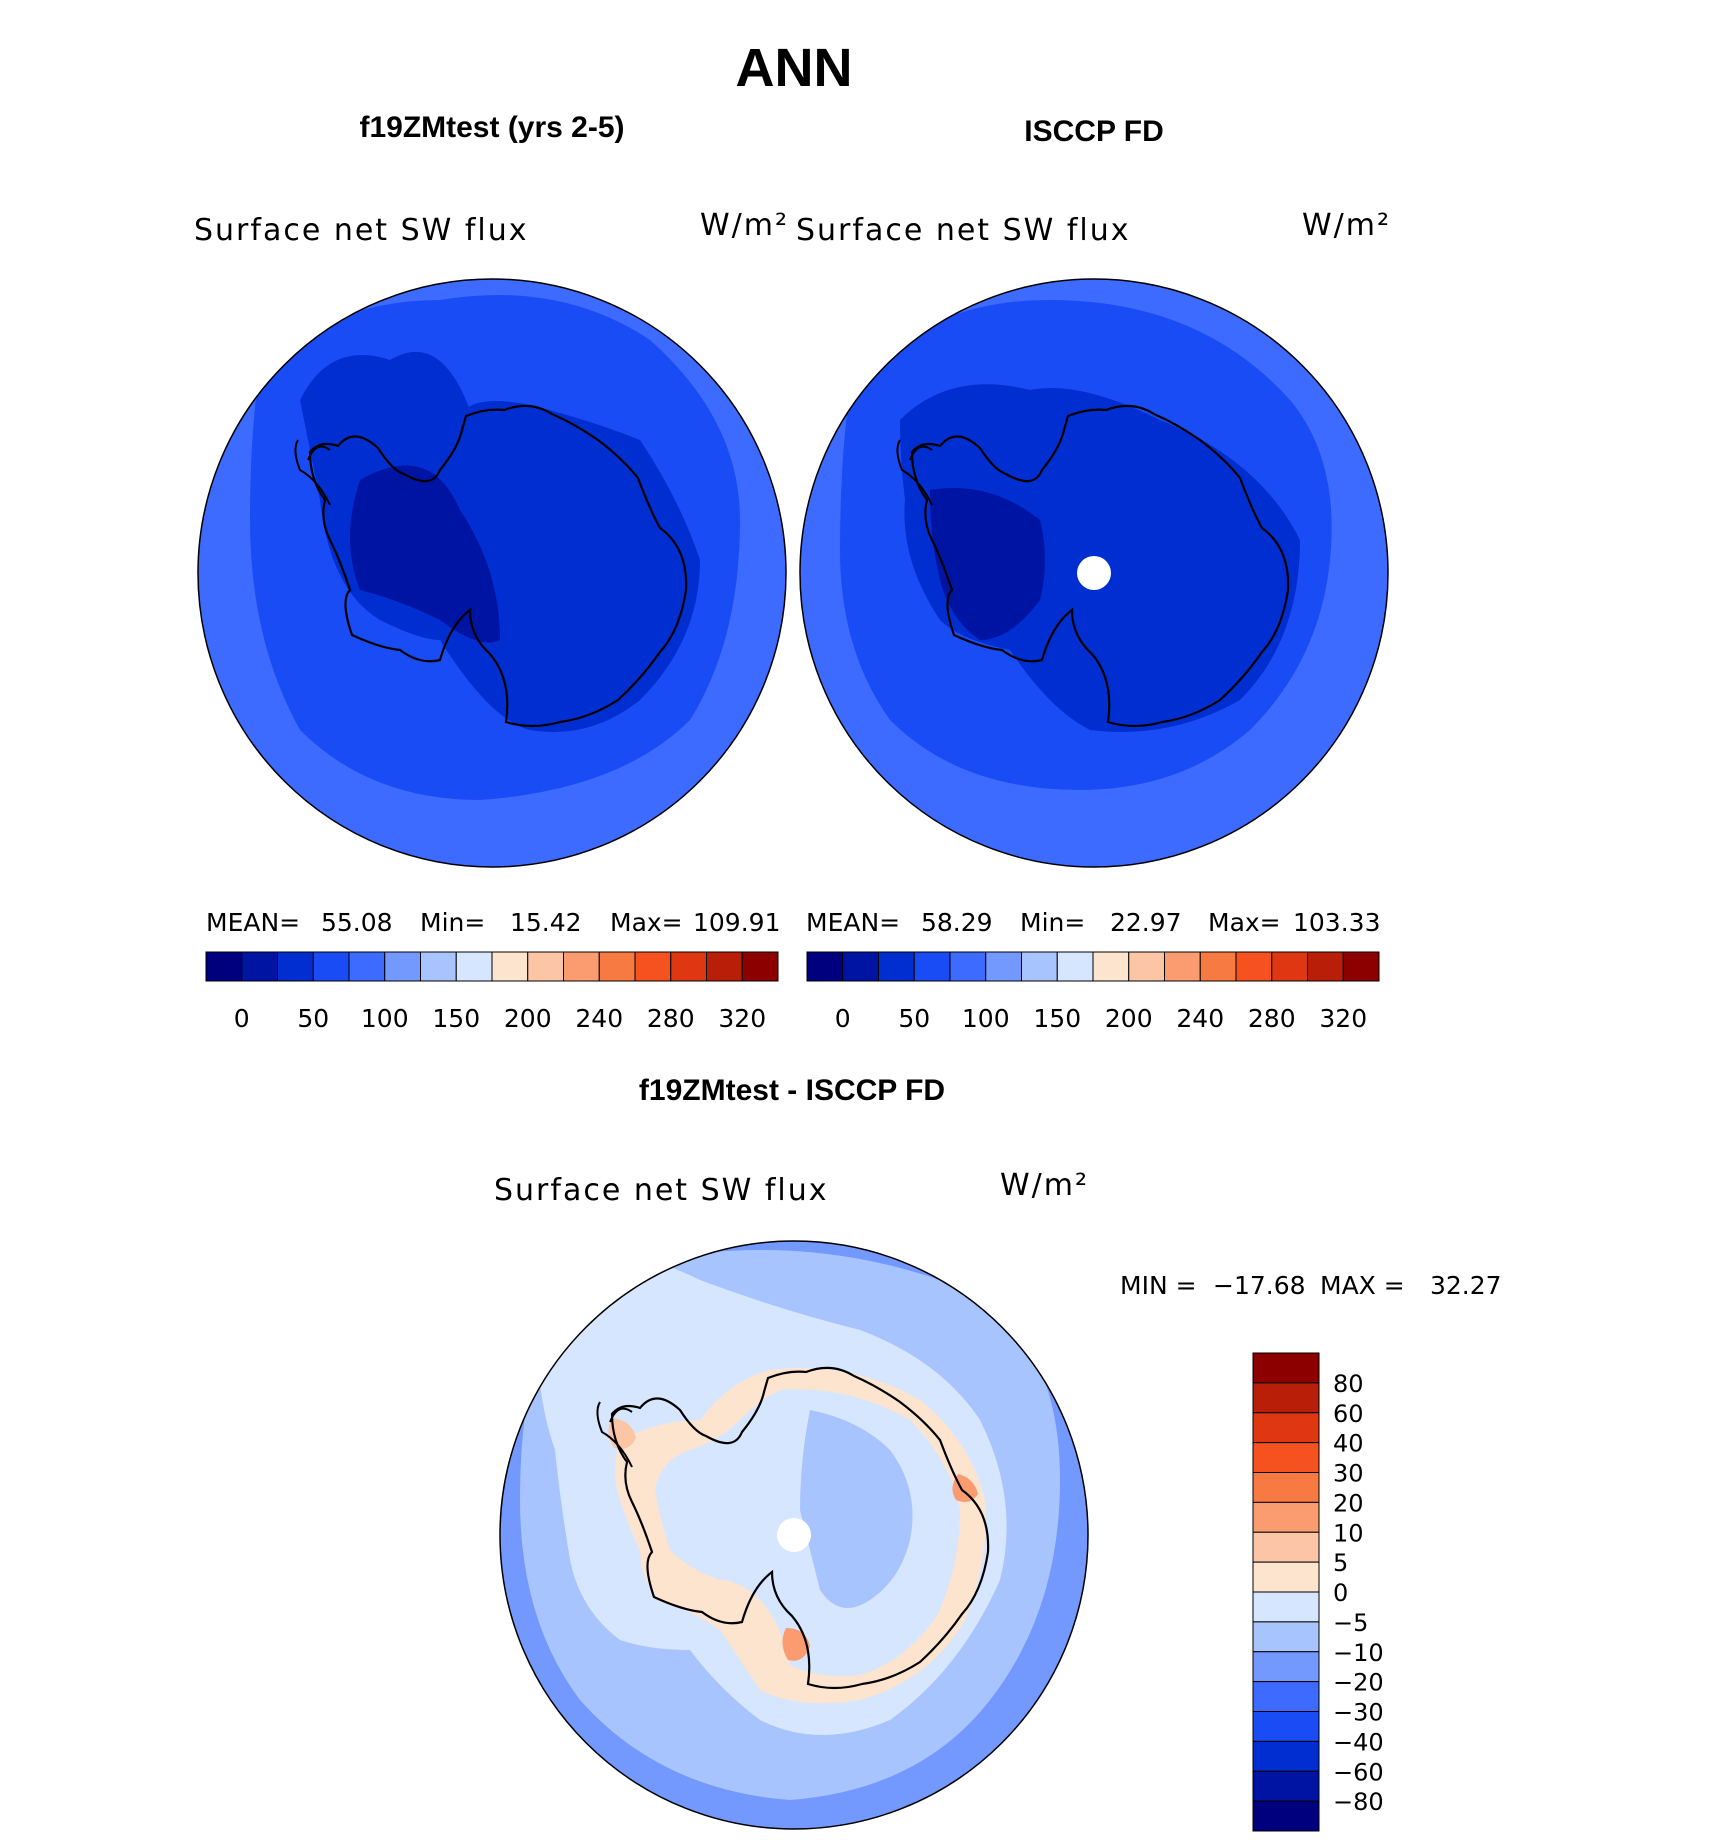 This screenshot has height=1840, width=1710. I want to click on panel-model-mean-label: MEAN=, so click(253, 922).